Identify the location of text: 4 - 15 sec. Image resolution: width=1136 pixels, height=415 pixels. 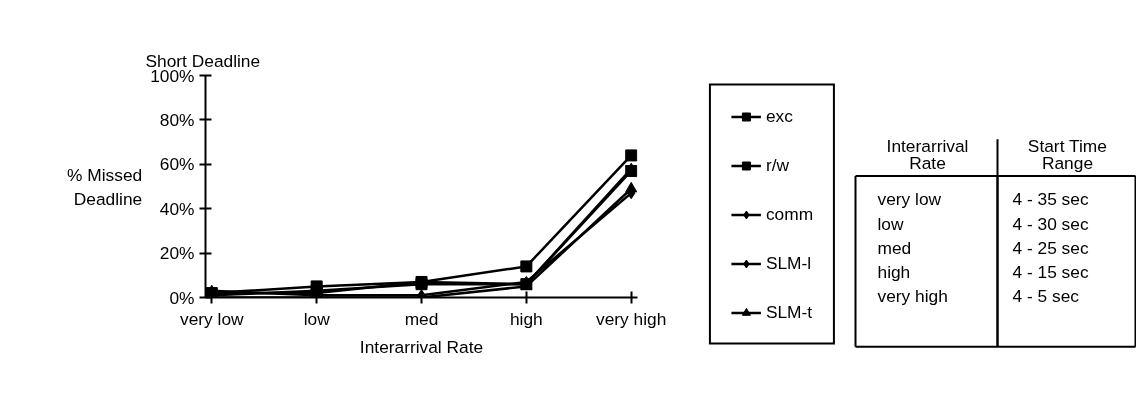
(1050, 271).